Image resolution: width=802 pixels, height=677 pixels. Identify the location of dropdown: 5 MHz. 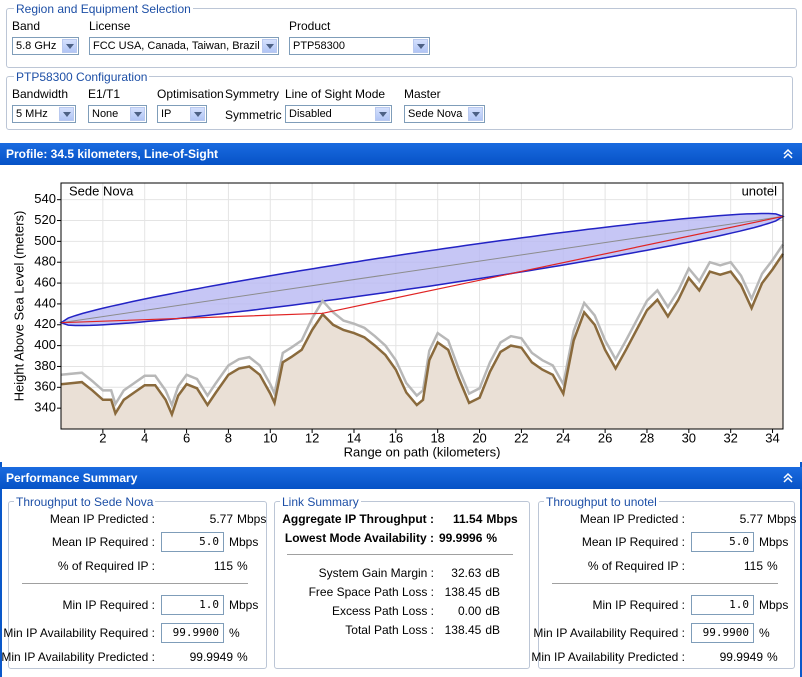
(44, 114).